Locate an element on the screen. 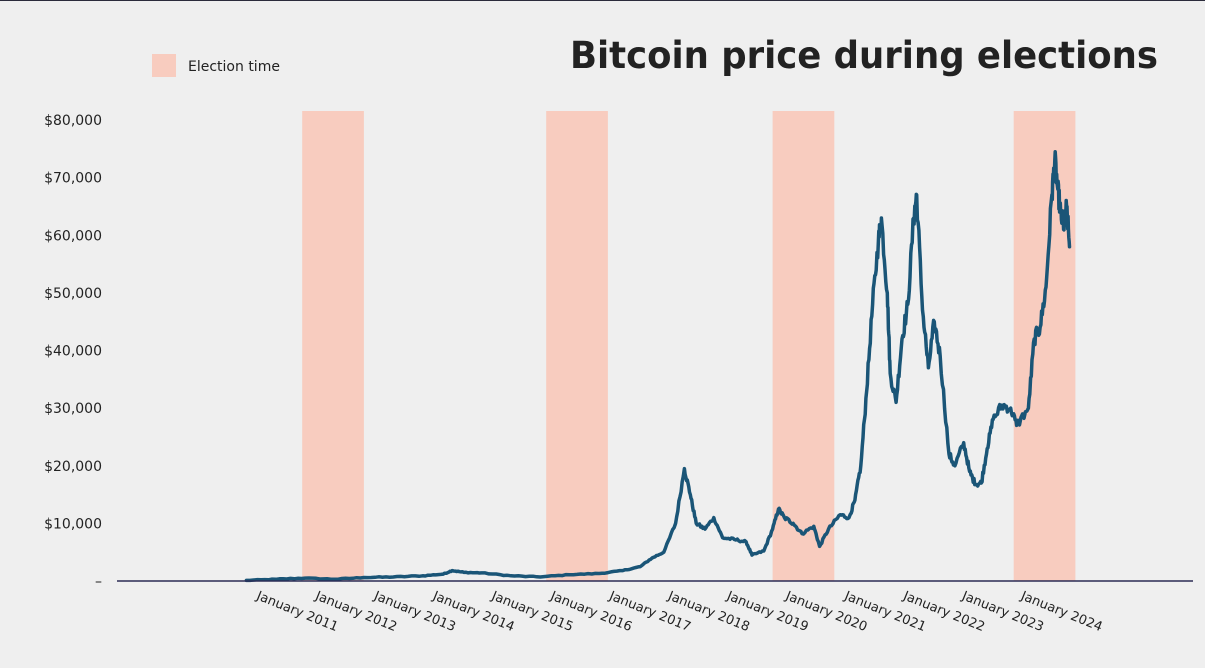  y-tick-label: $30,000 is located at coordinates (73, 409).